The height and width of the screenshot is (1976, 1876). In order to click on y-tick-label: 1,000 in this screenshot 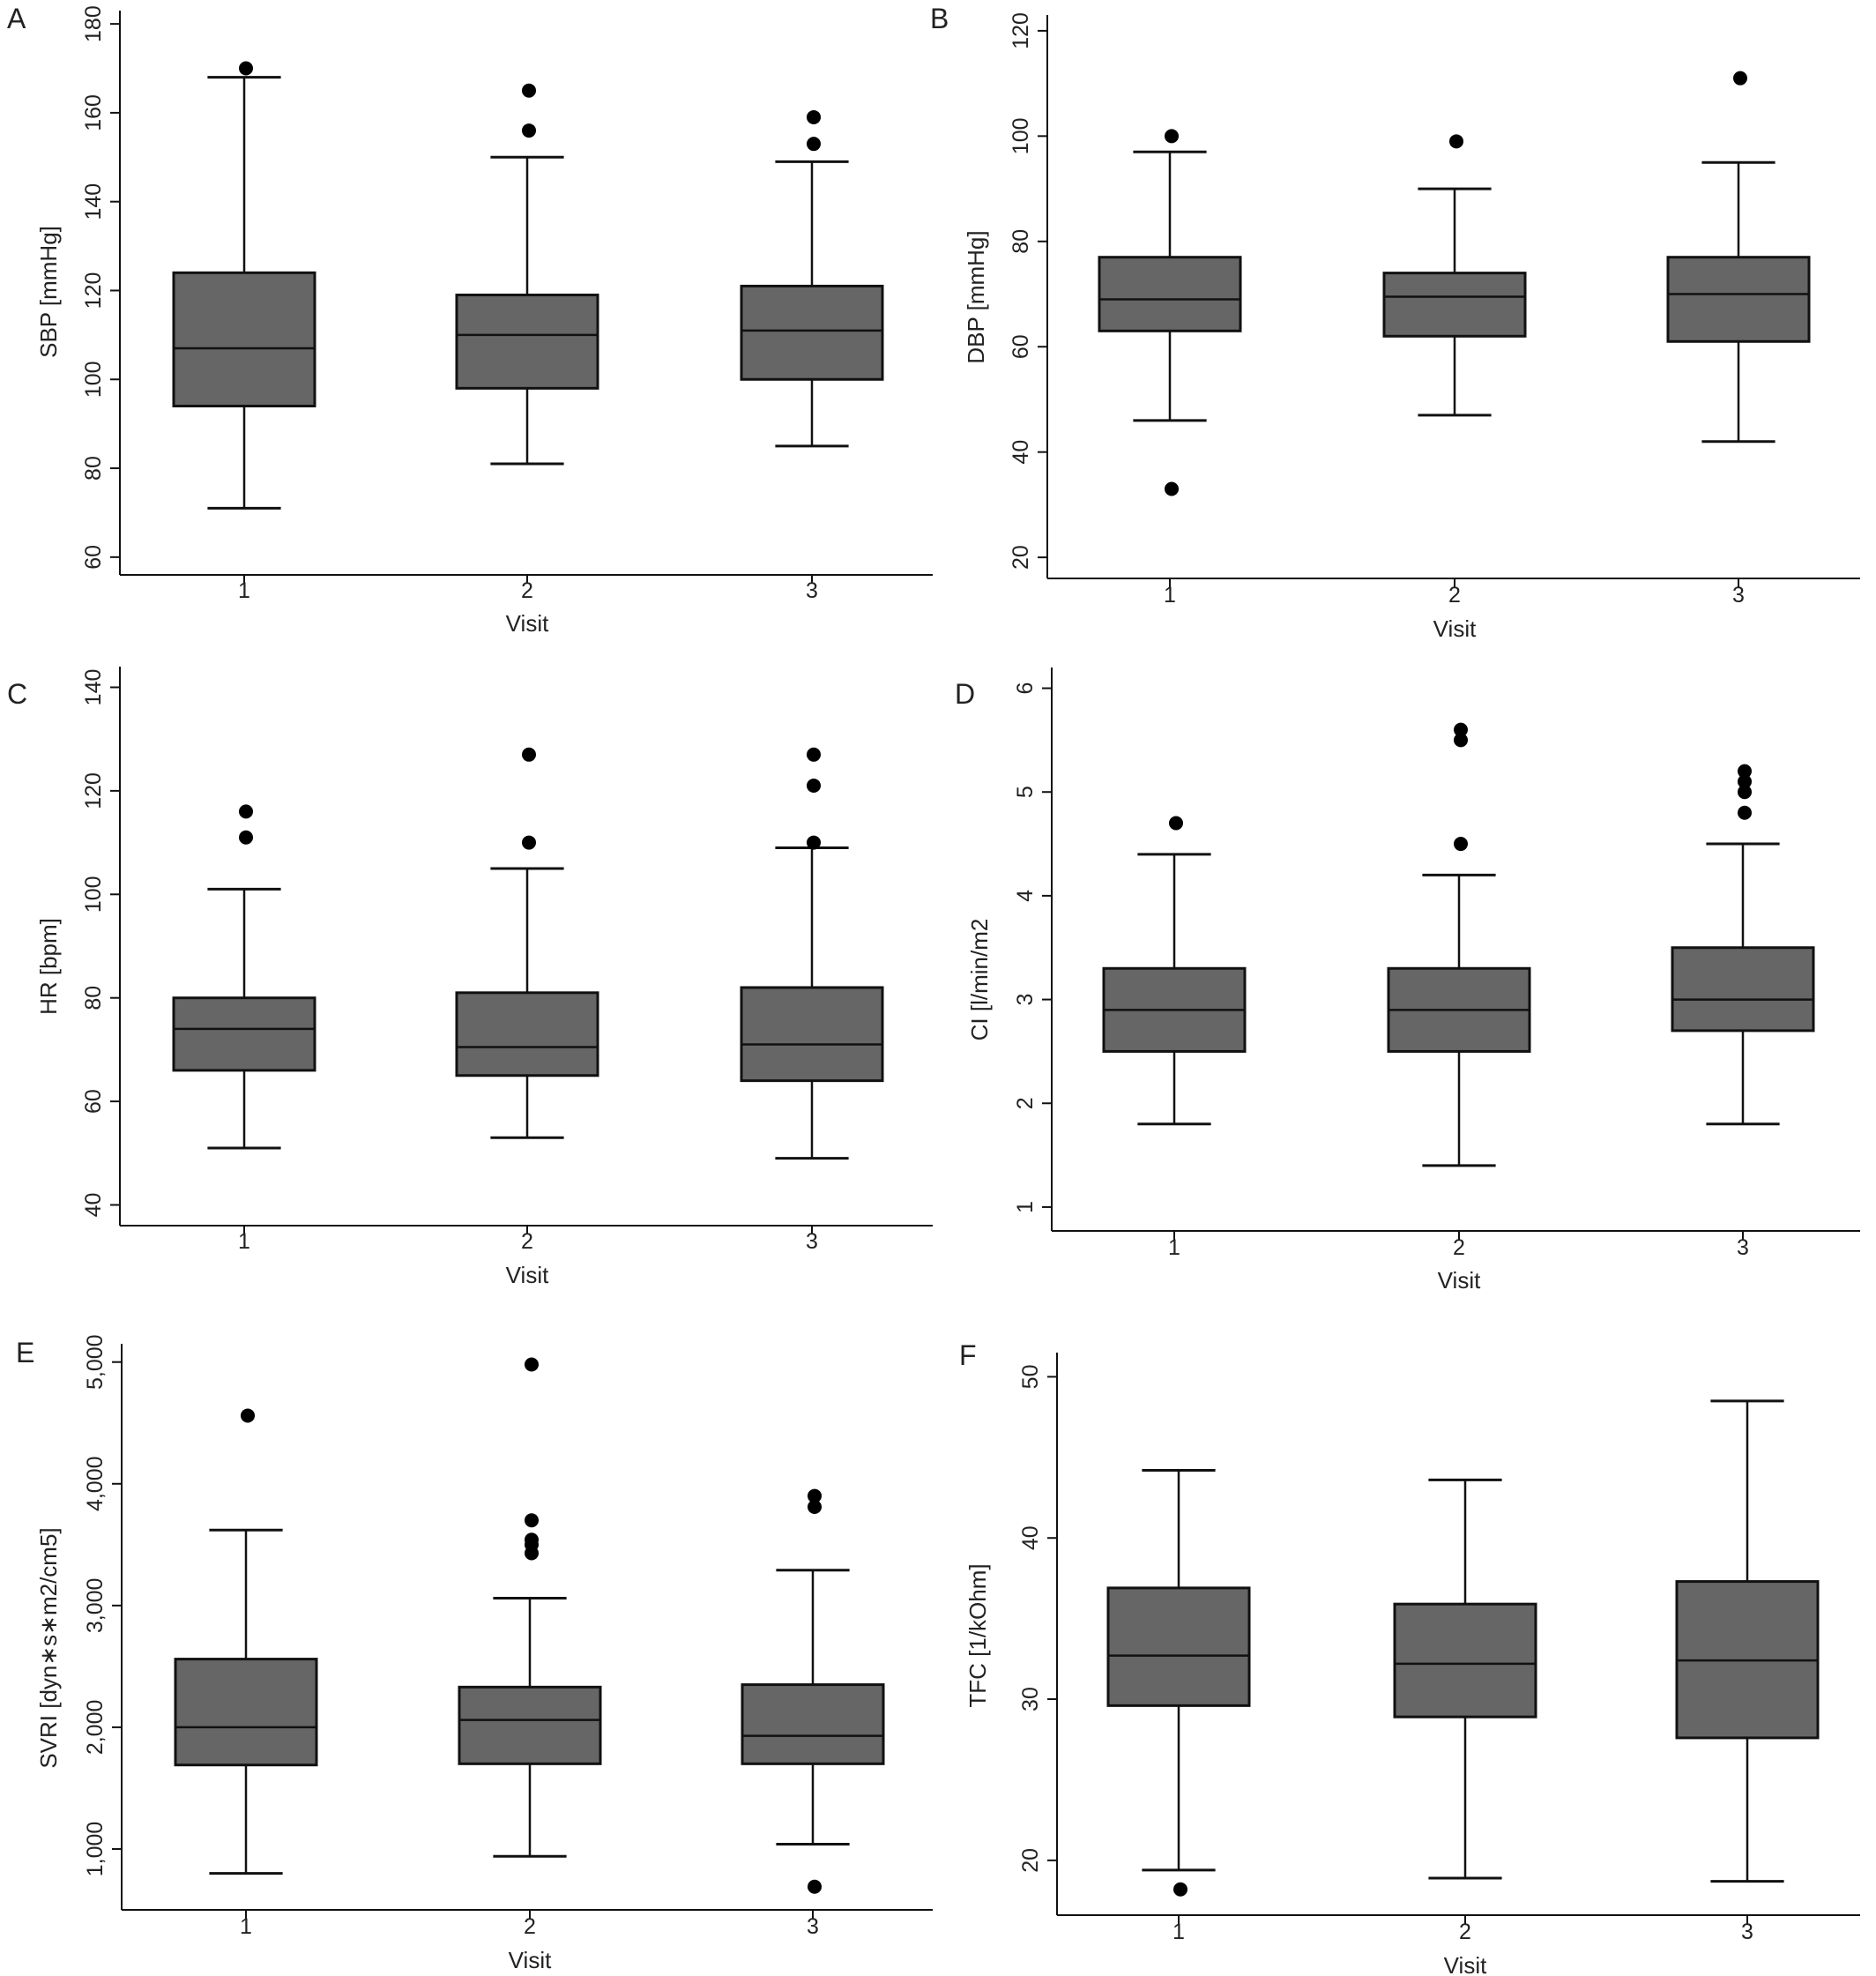, I will do `click(95, 1849)`.